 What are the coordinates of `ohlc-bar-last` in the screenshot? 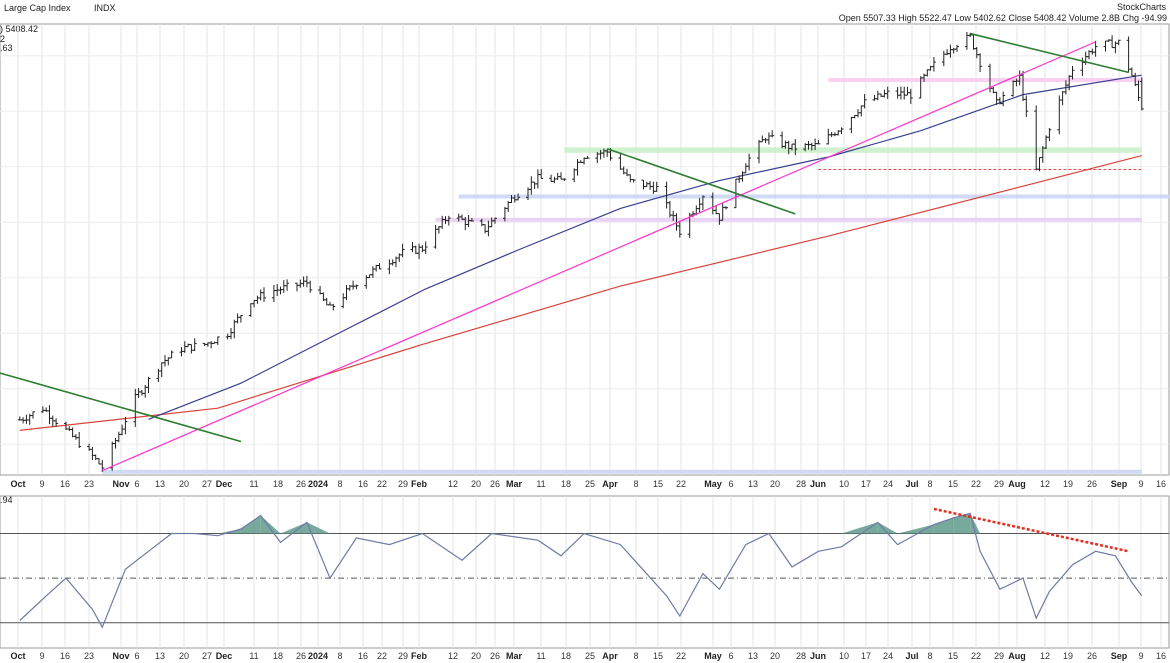 It's located at (1141, 94).